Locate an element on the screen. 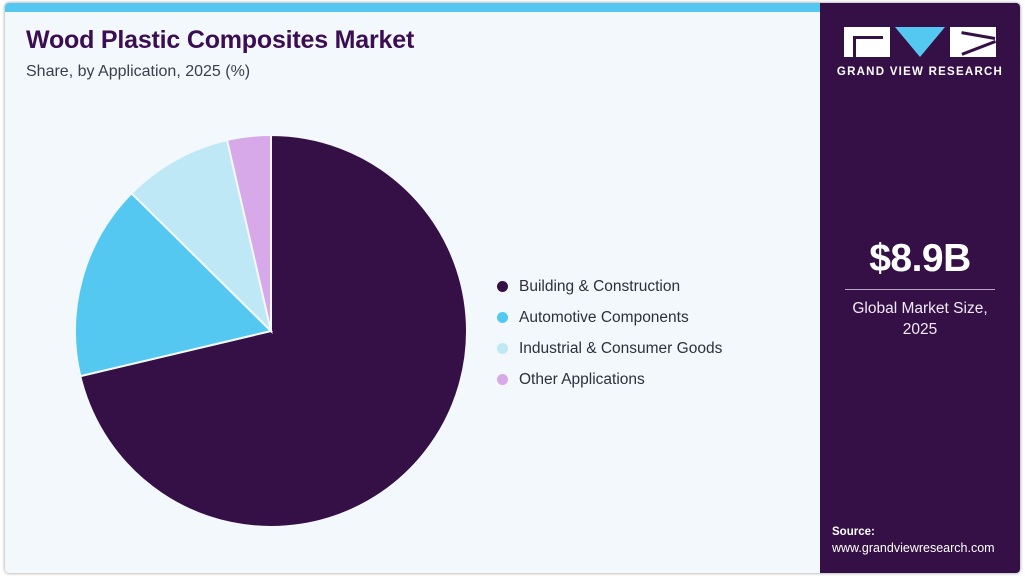 The width and height of the screenshot is (1025, 576). page-subtitle: Share, by Application, 2025 (%) is located at coordinates (138, 71).